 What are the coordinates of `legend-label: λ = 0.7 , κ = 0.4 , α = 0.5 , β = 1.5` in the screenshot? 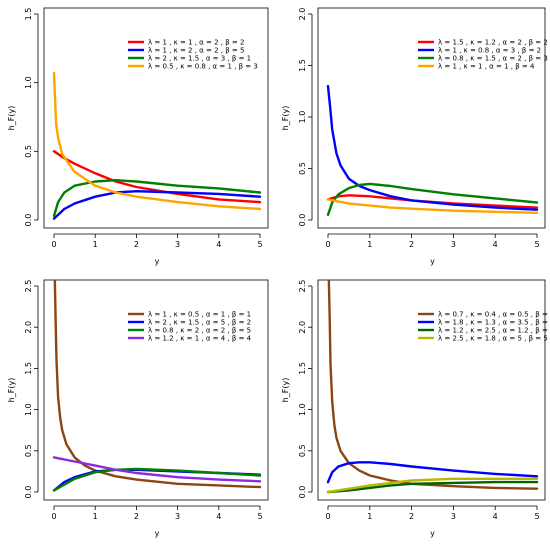 It's located at (494, 315).